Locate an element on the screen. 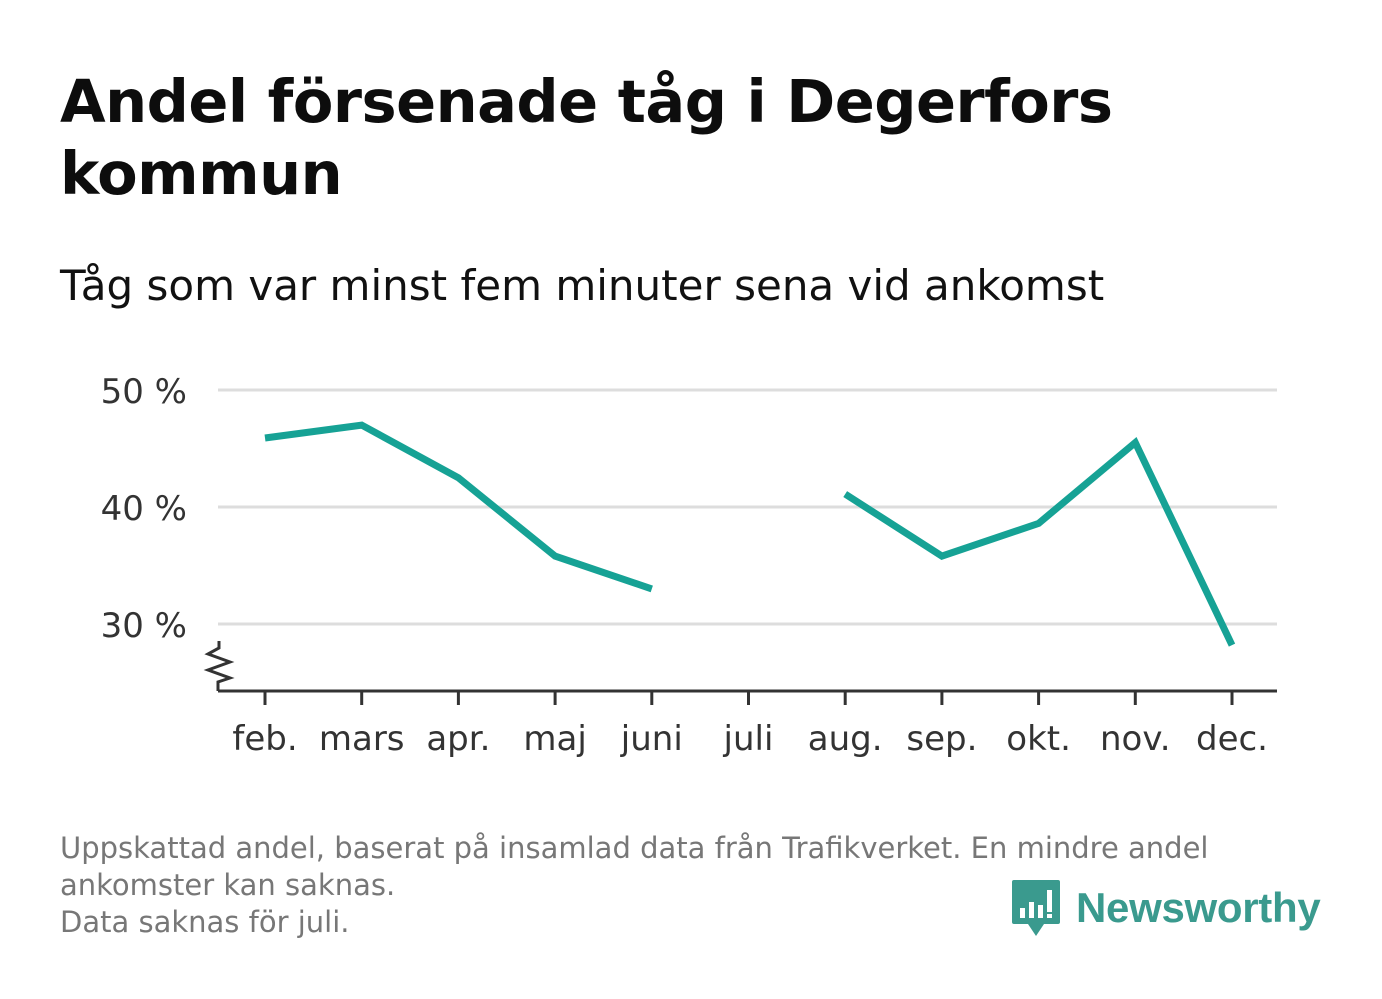 The image size is (1382, 999). y-tick-label: 30 % is located at coordinates (144, 626).